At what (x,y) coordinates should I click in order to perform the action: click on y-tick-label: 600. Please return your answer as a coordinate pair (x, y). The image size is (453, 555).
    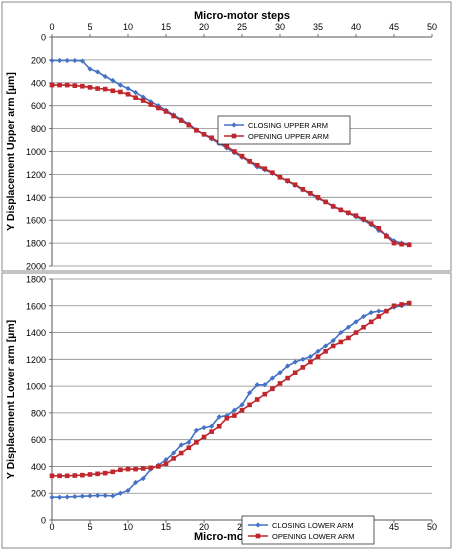
    Looking at the image, I should click on (38, 440).